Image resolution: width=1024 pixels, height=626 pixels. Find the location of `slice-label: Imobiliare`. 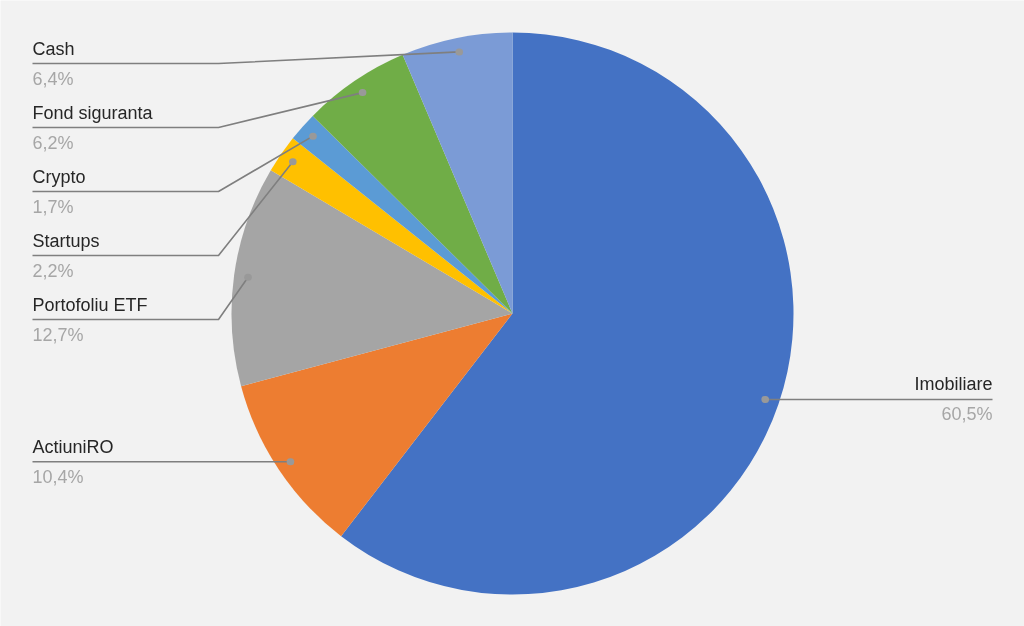

slice-label: Imobiliare is located at coordinates (953, 384).